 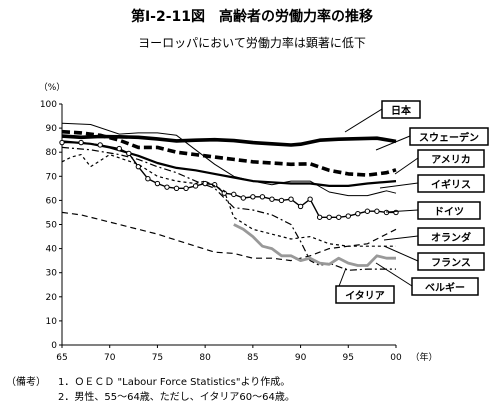 I want to click on x-tick-label: 95, so click(x=348, y=358).